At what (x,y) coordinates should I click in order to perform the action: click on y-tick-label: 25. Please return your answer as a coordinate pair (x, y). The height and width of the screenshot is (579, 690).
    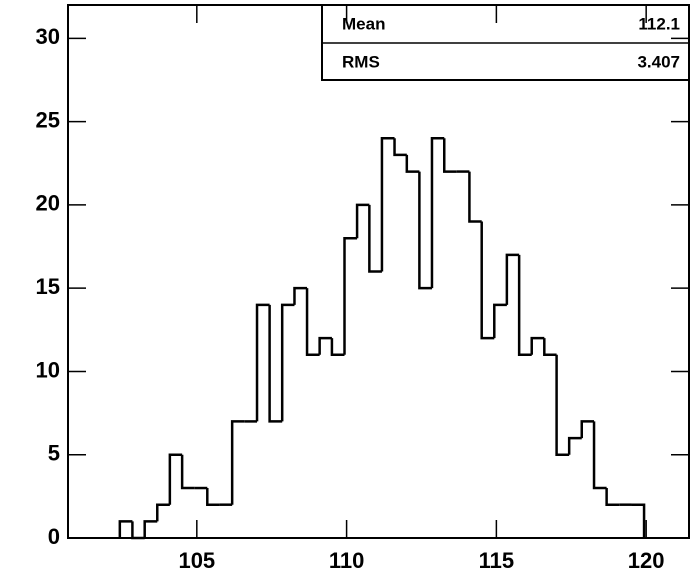
    Looking at the image, I should click on (48, 119).